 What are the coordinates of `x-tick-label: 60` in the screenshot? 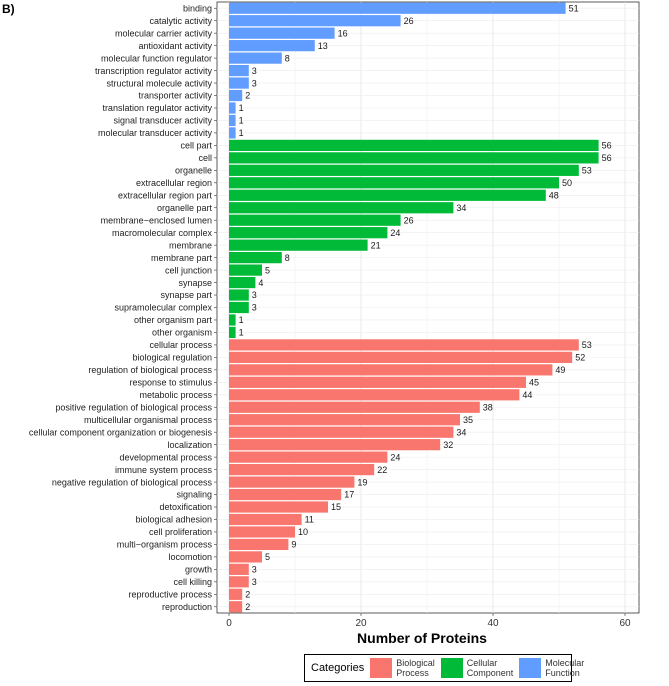 It's located at (625, 623).